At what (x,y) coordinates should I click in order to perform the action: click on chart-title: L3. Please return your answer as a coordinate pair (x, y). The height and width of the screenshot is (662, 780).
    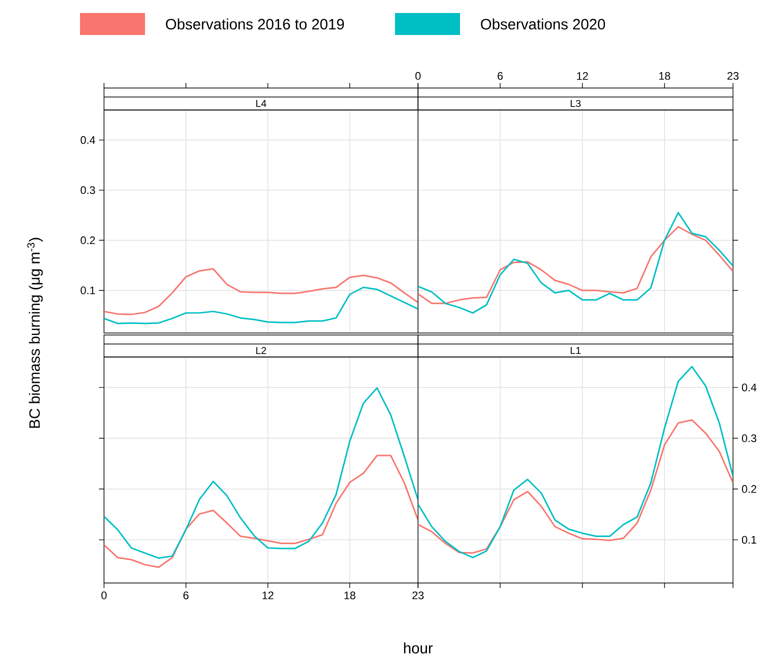
    Looking at the image, I should click on (575, 104).